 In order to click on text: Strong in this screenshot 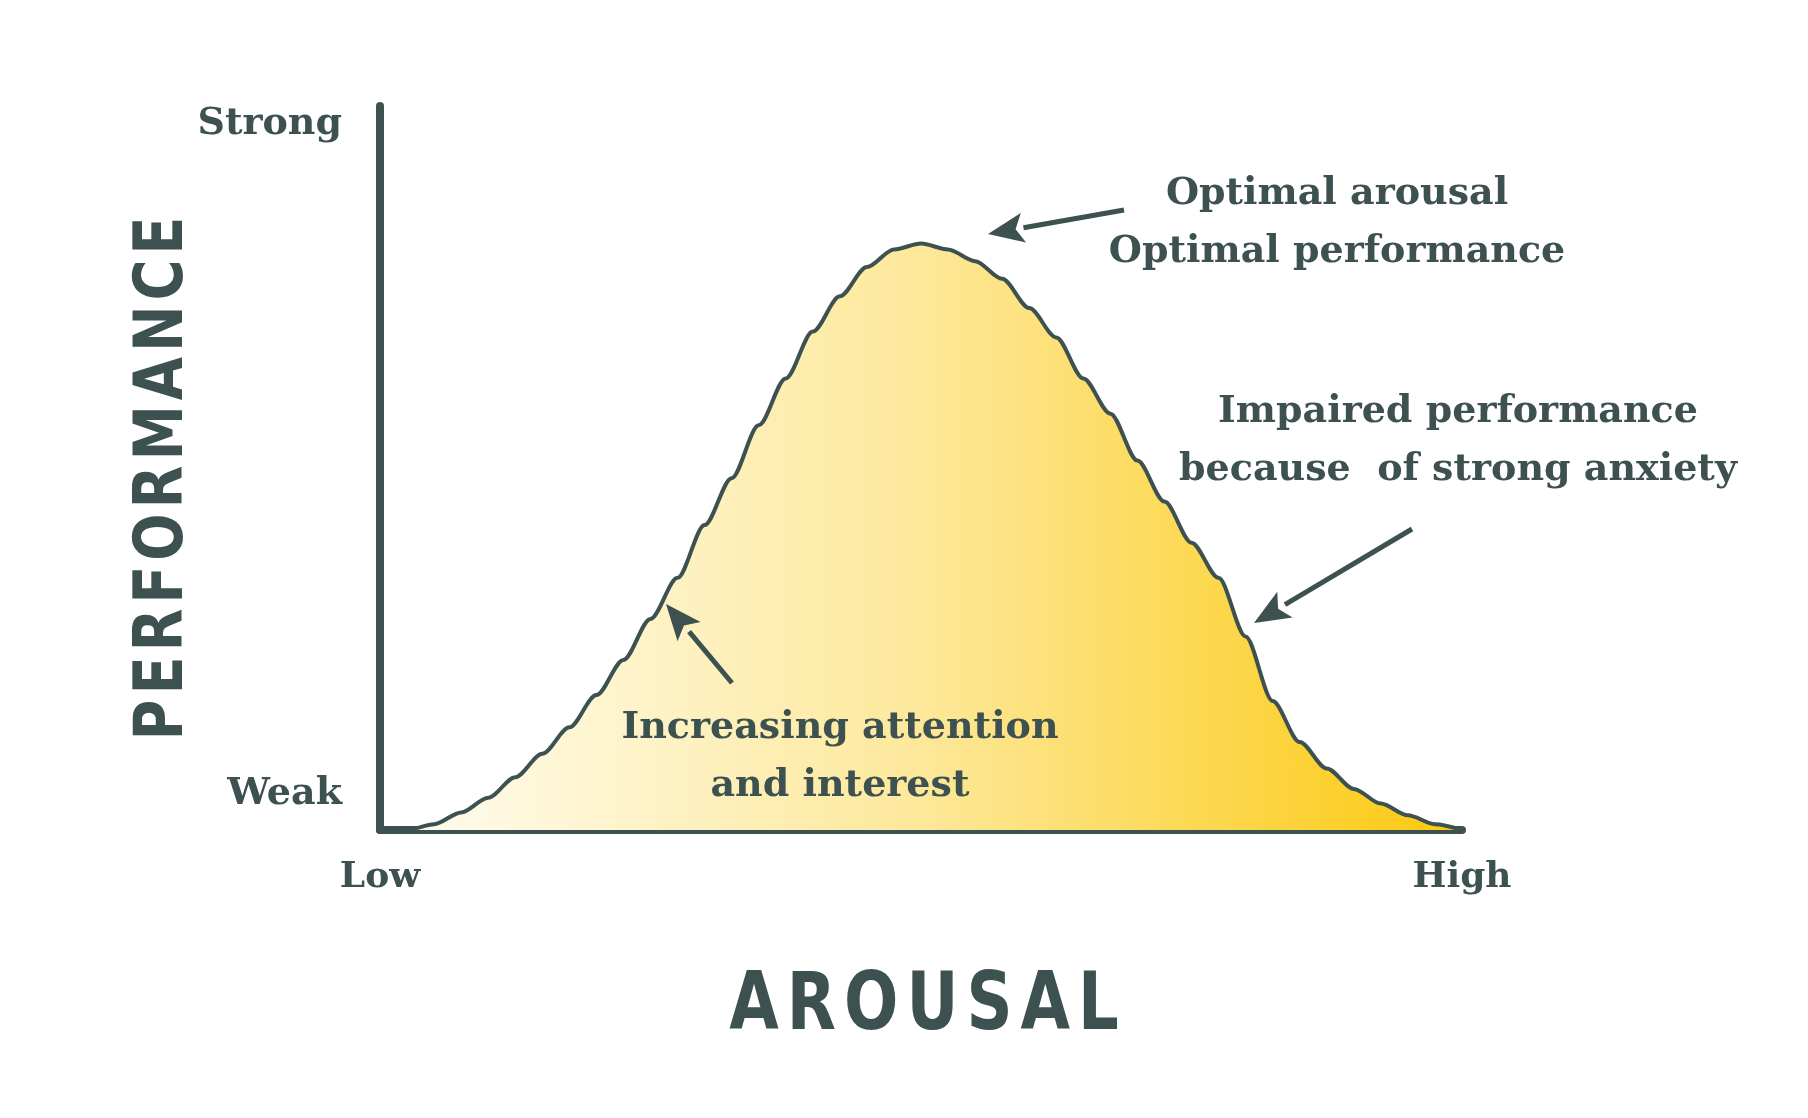, I will do `click(269, 121)`.